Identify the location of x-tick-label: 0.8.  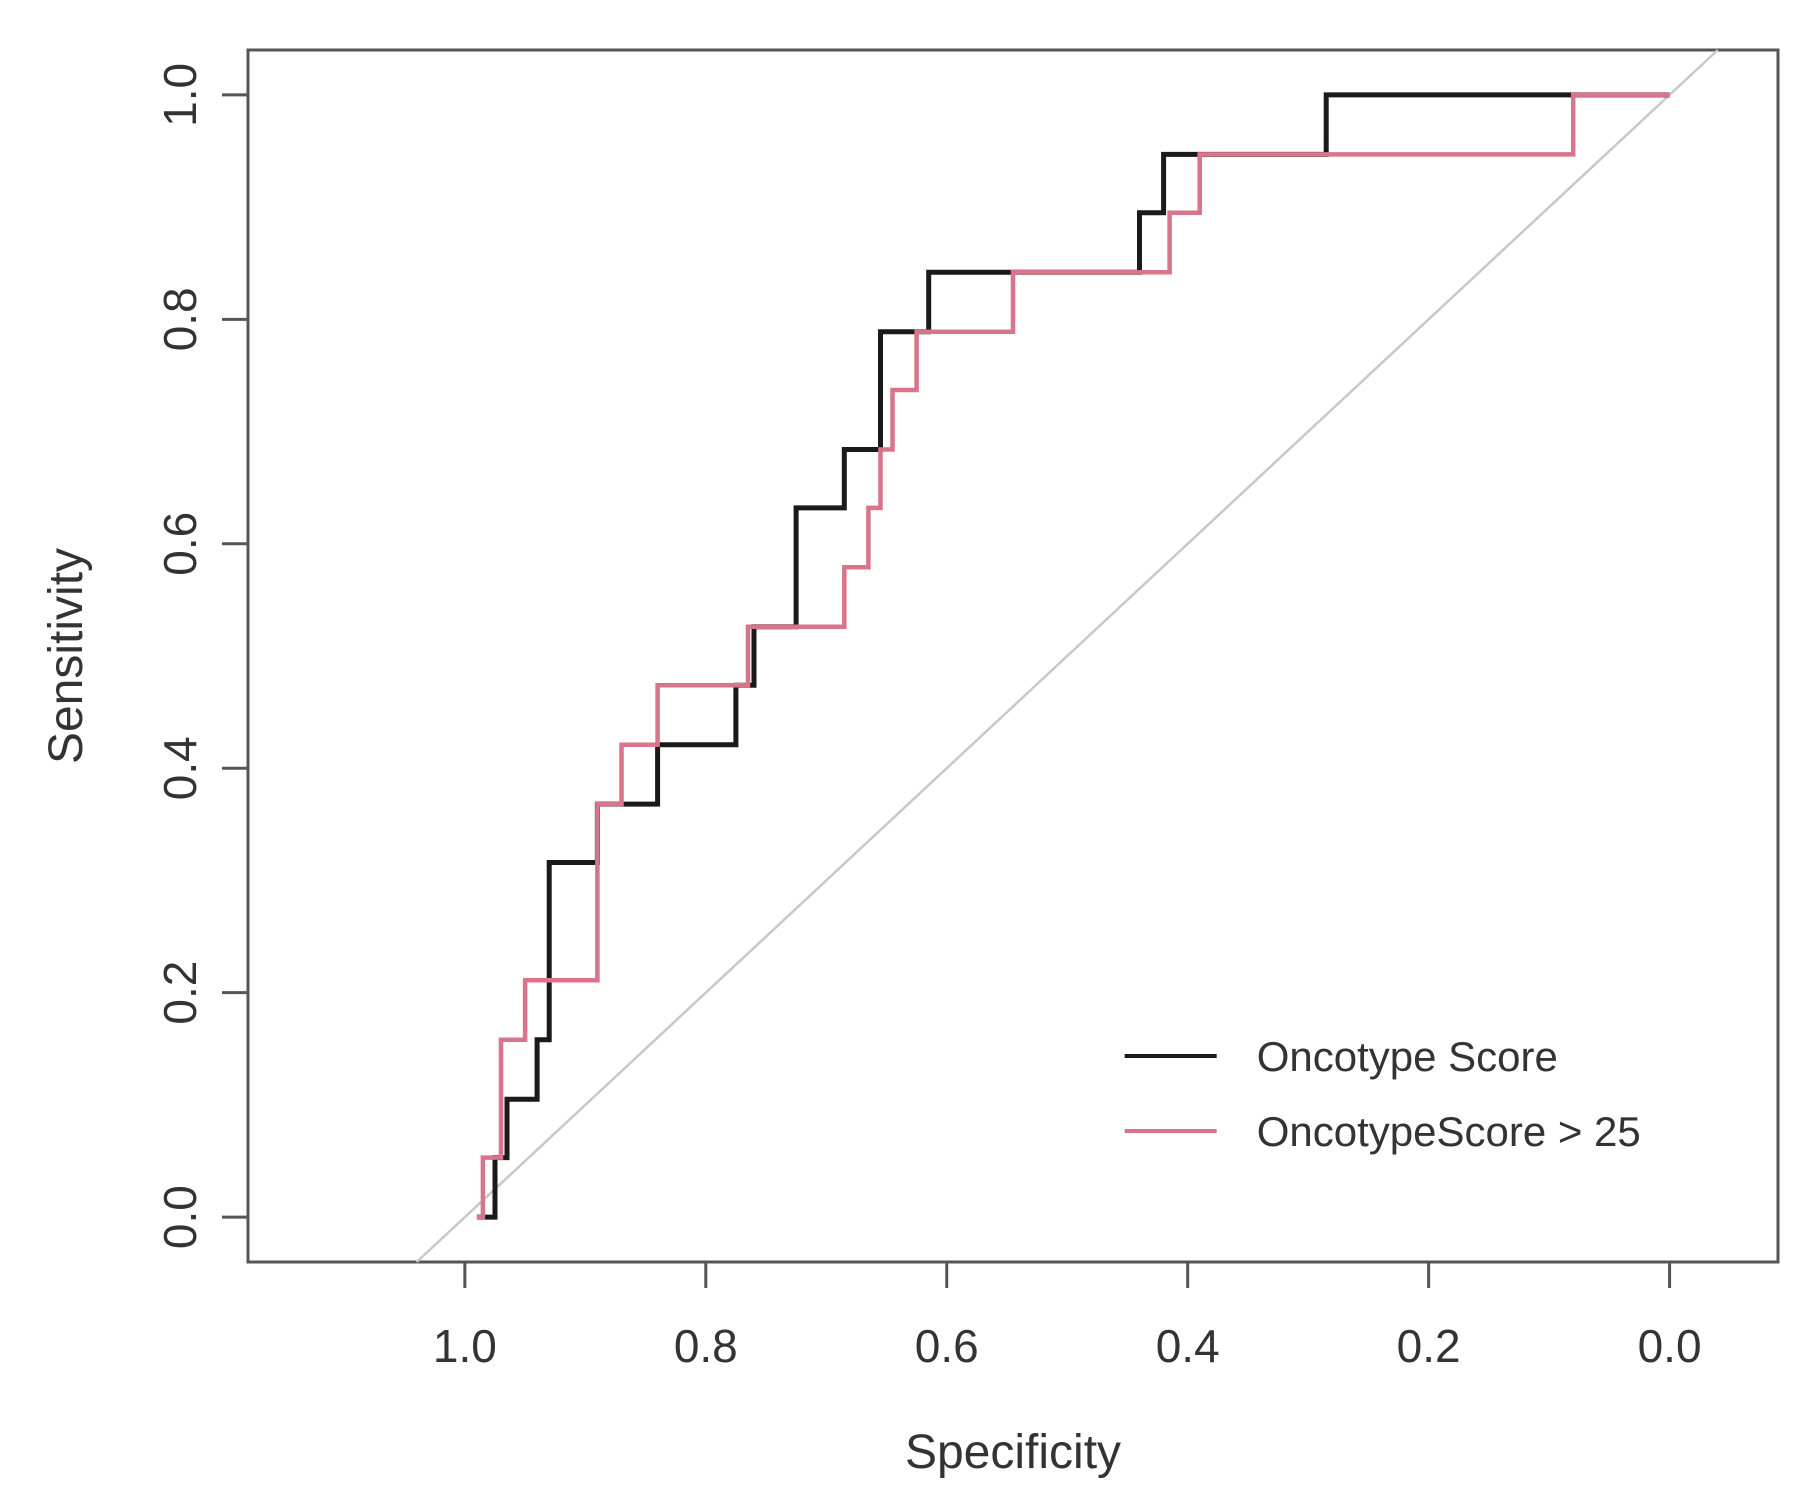
(706, 1346).